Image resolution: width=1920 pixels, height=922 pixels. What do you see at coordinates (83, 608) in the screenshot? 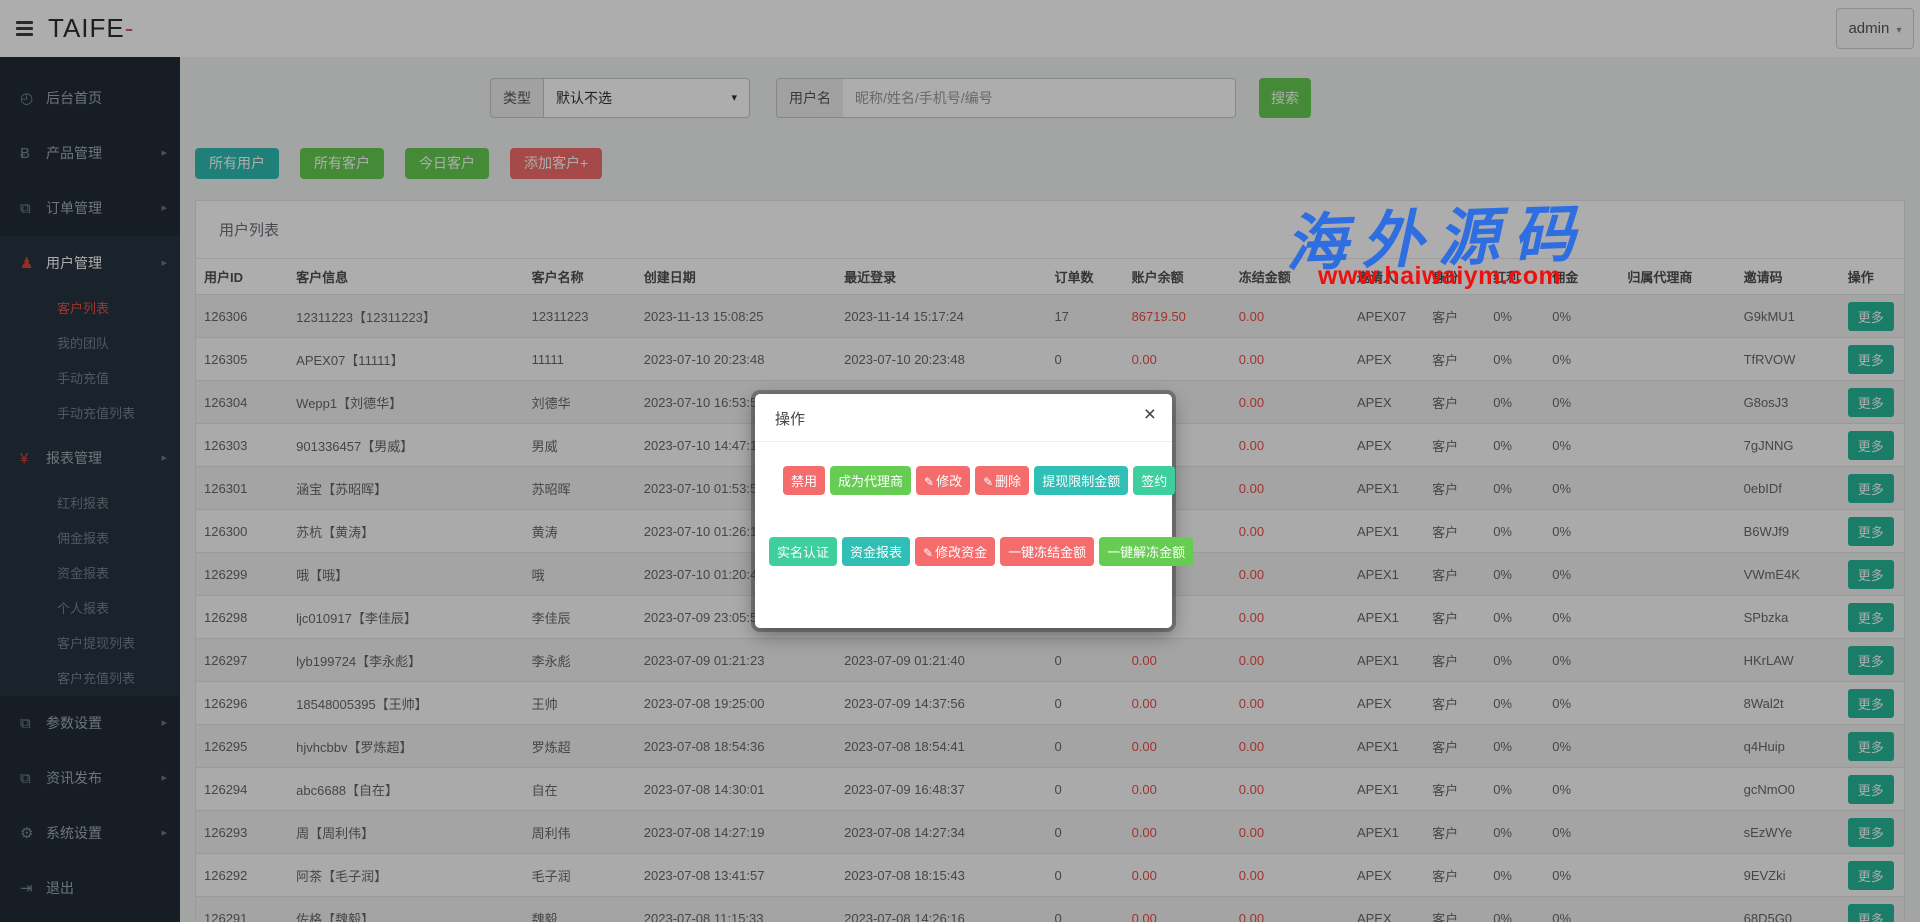
I see `sidebar-subitem-个人报表: 个人报表` at bounding box center [83, 608].